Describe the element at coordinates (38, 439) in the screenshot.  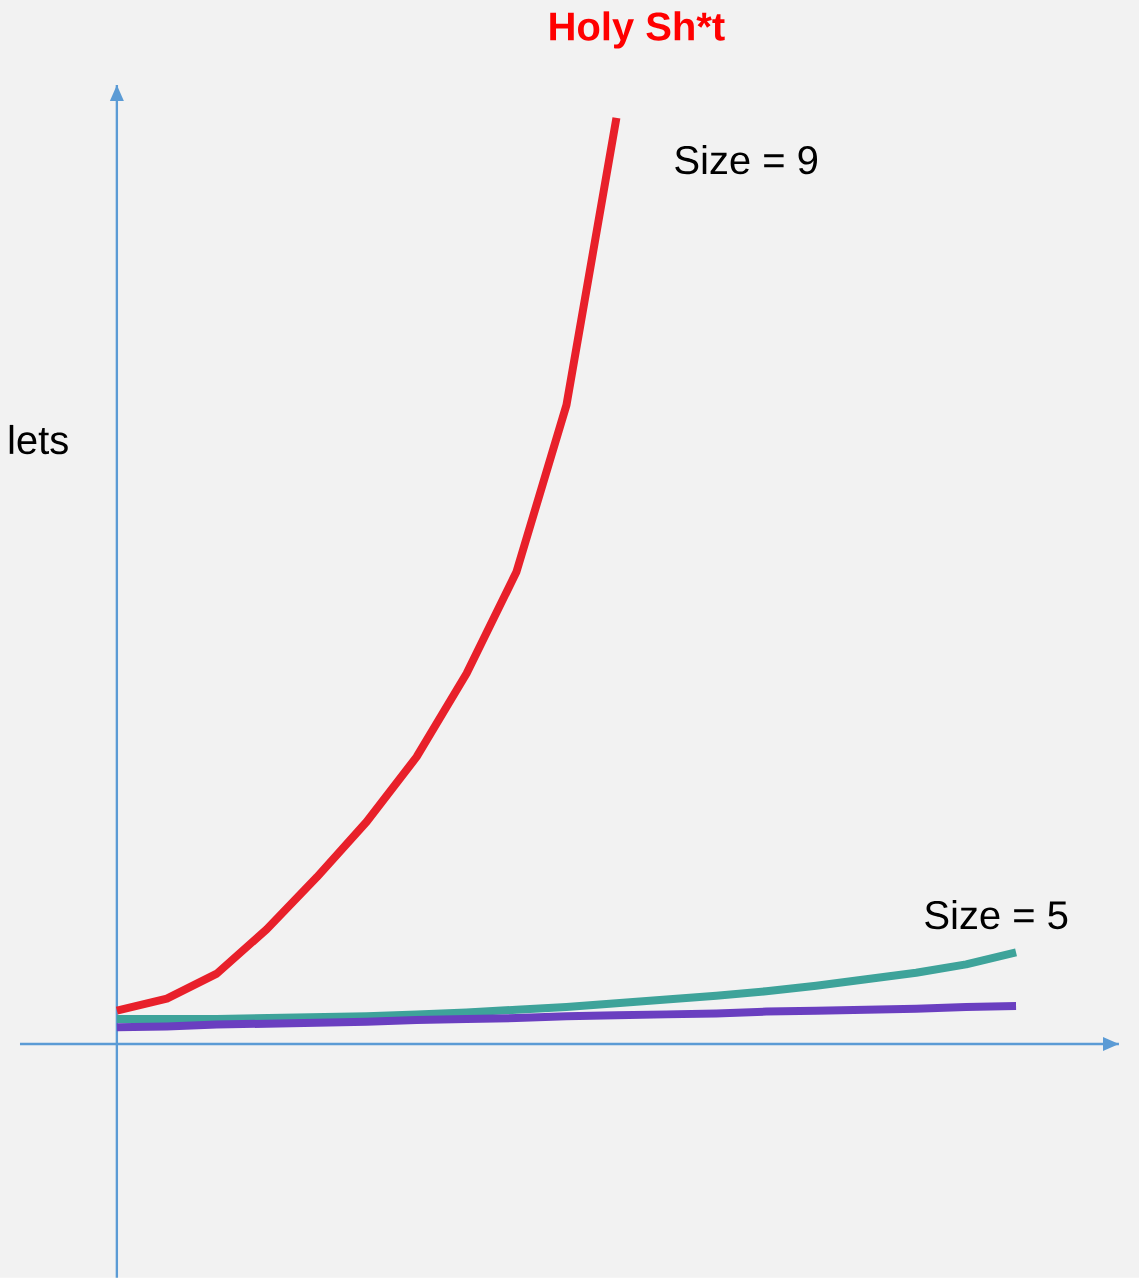
I see `y-axis-title: lets` at that location.